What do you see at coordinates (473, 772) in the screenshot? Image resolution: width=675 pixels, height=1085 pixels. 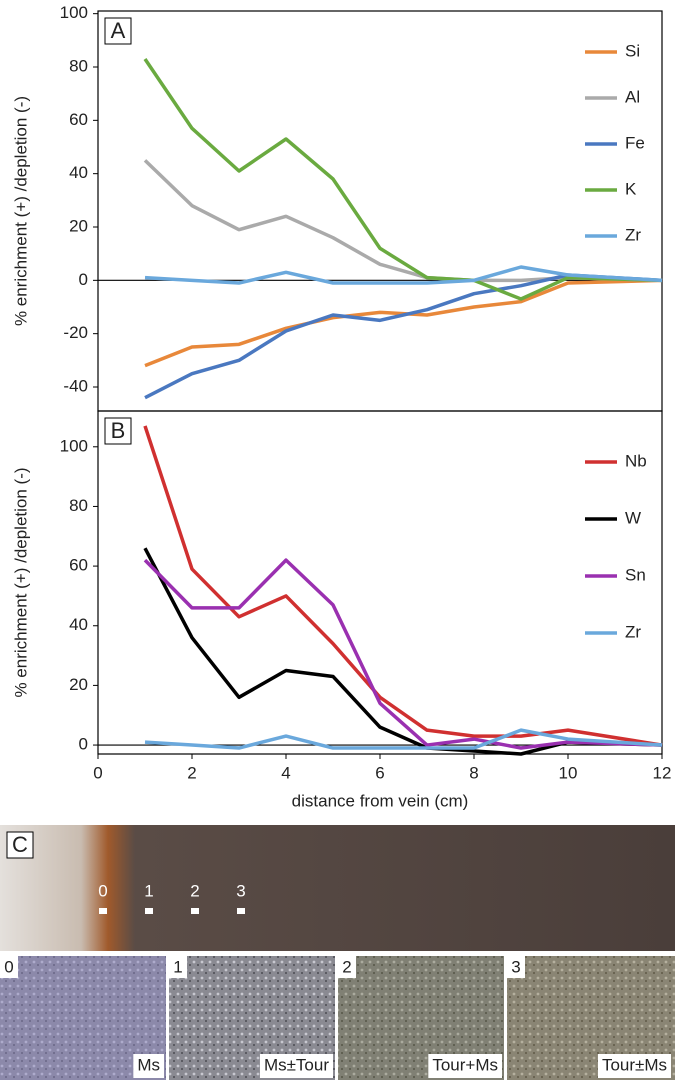 I see `x-tick-label: 8` at bounding box center [473, 772].